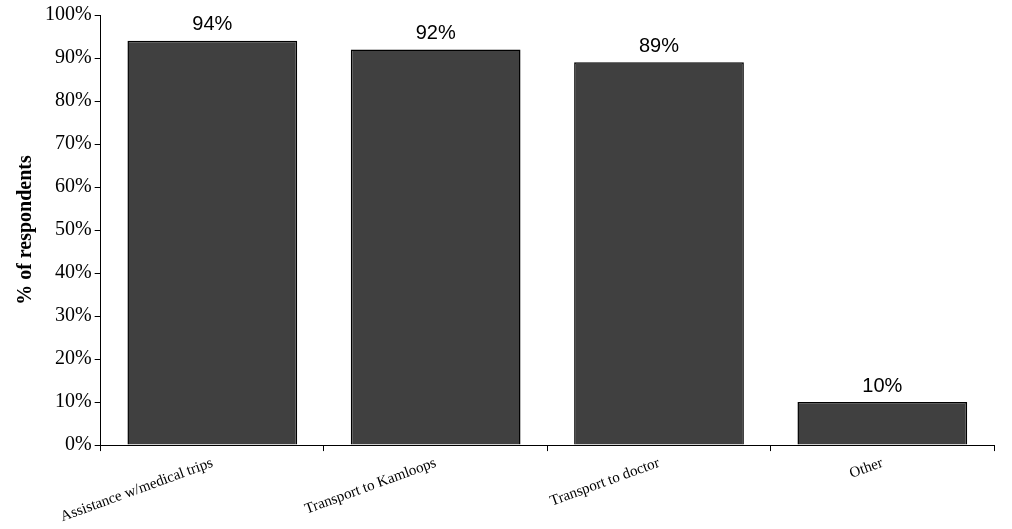  I want to click on y-tick-label: 60%, so click(73, 185).